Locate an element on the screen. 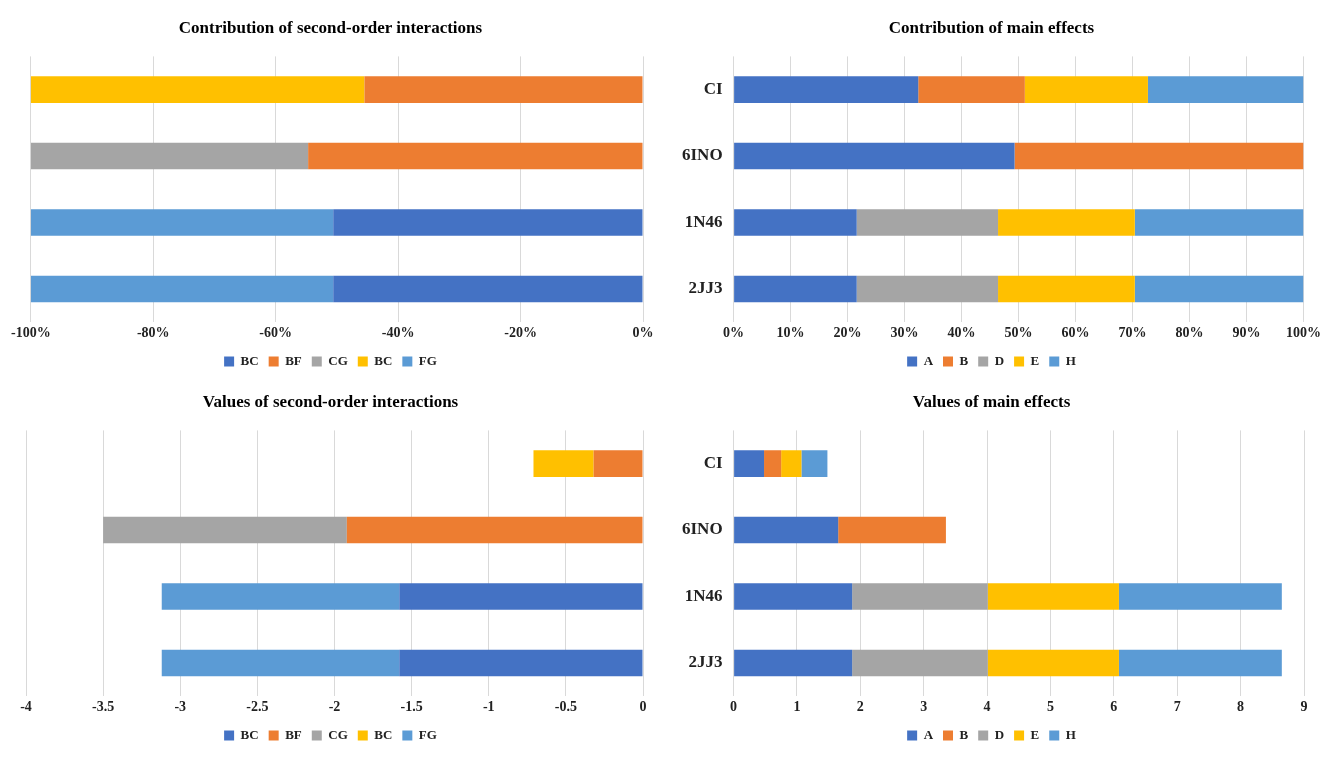 This screenshot has height=761, width=1333. x-tick-label: 20% is located at coordinates (847, 333).